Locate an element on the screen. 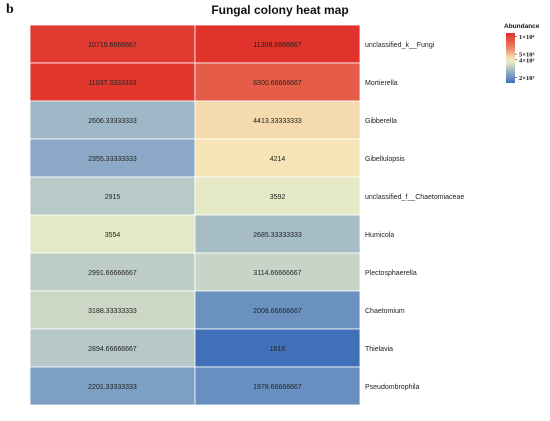  row-label: unclassified_k__Fungi is located at coordinates (400, 45).